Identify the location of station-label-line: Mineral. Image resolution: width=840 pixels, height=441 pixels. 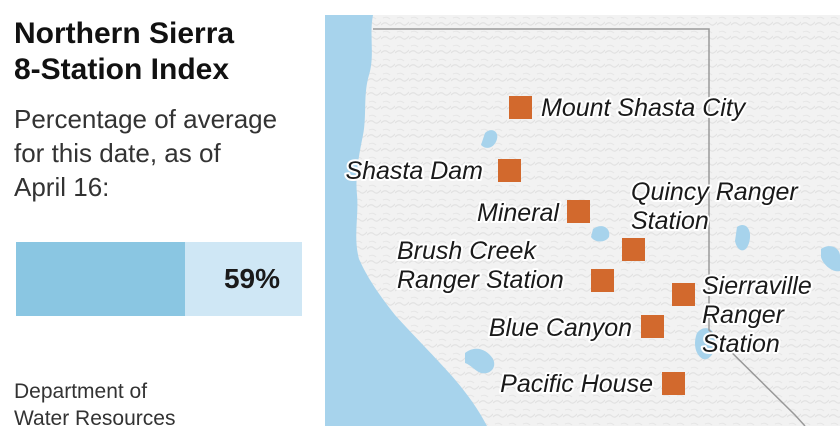
(518, 213).